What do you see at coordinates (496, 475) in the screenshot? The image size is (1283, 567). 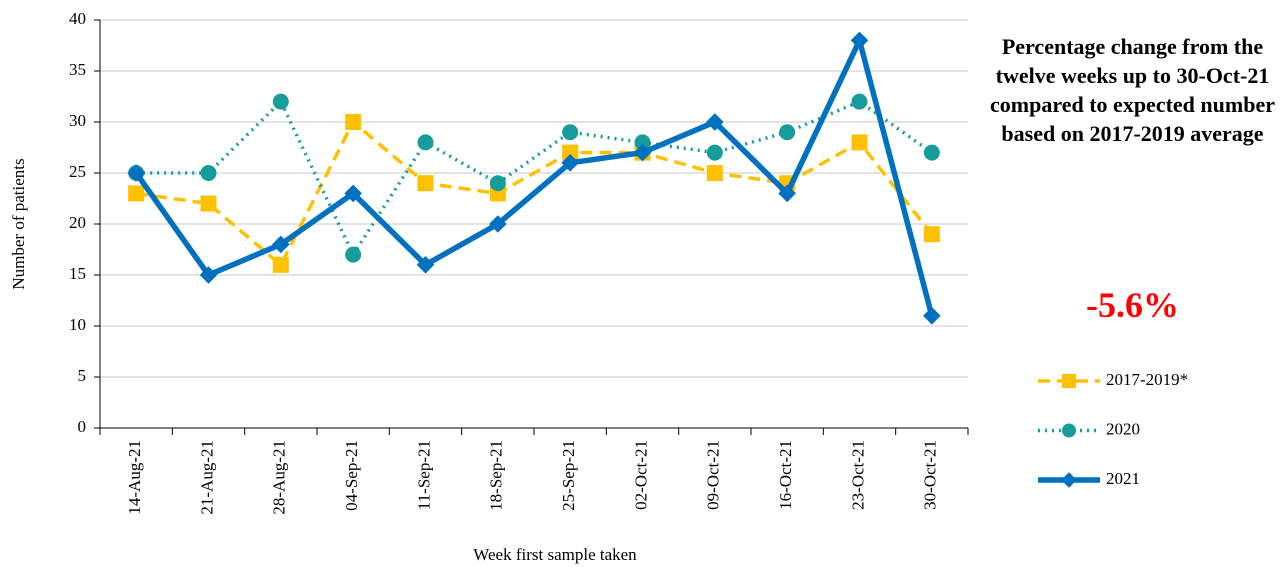 I see `x-tick-label: 18-Sep-21` at bounding box center [496, 475].